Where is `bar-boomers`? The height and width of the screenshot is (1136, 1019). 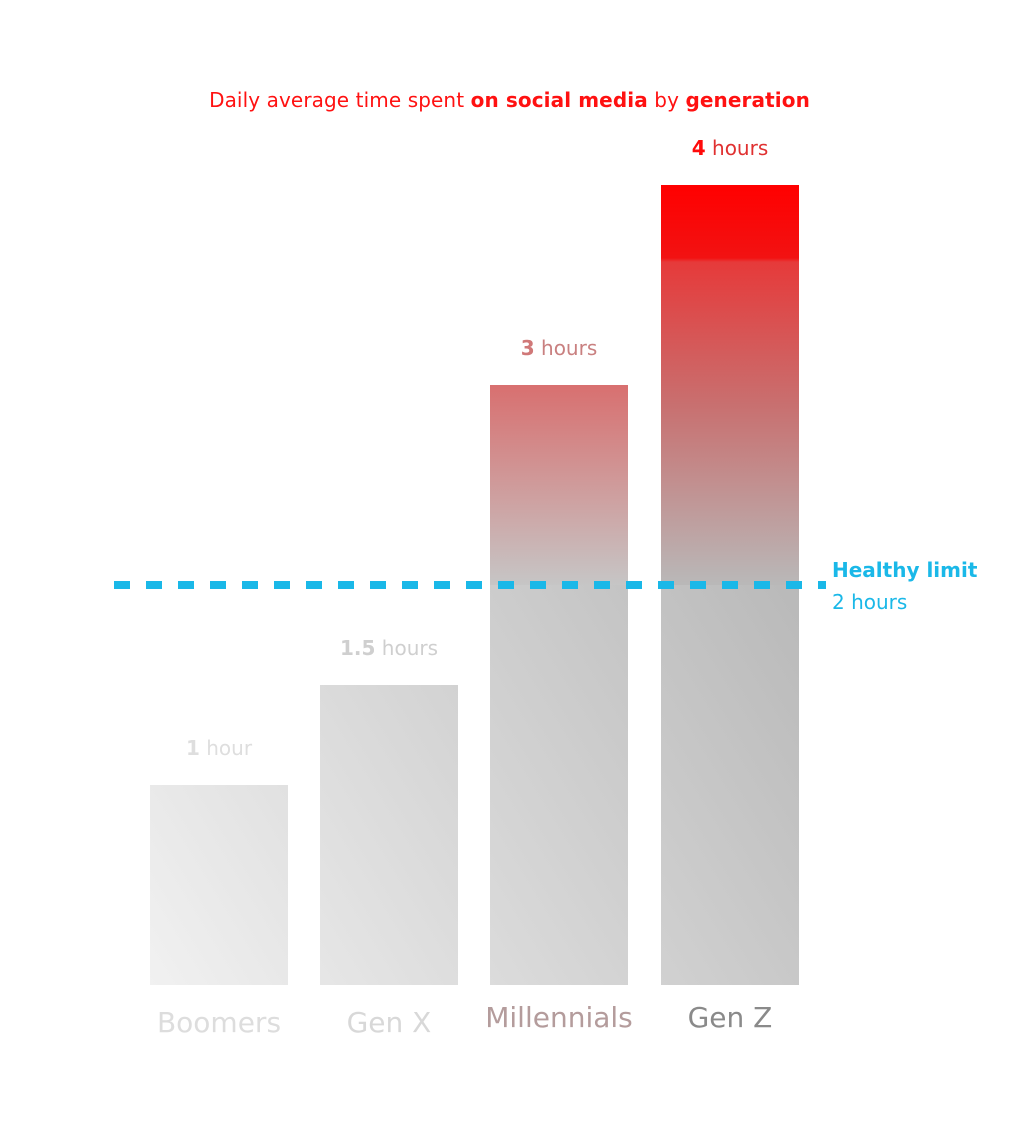 bar-boomers is located at coordinates (219, 885).